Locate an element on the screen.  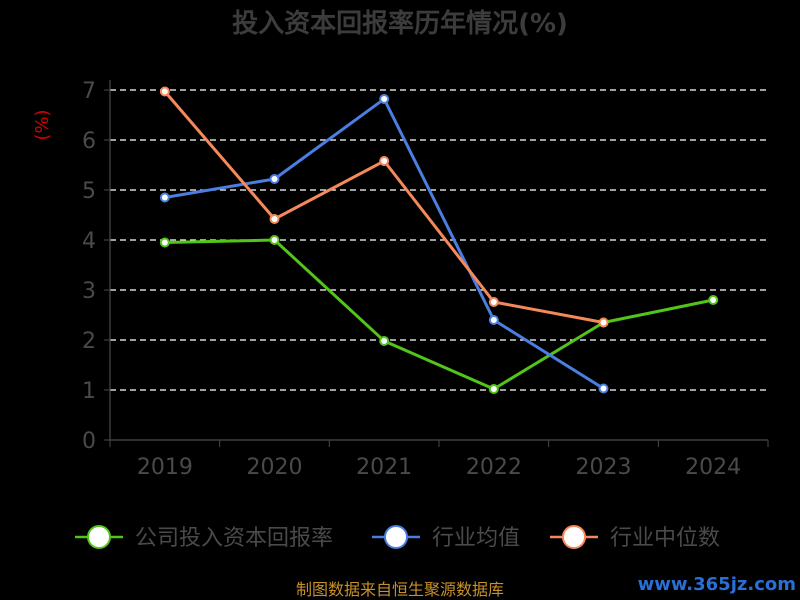
y-axis-unit-label: (%) is located at coordinates (42, 124).